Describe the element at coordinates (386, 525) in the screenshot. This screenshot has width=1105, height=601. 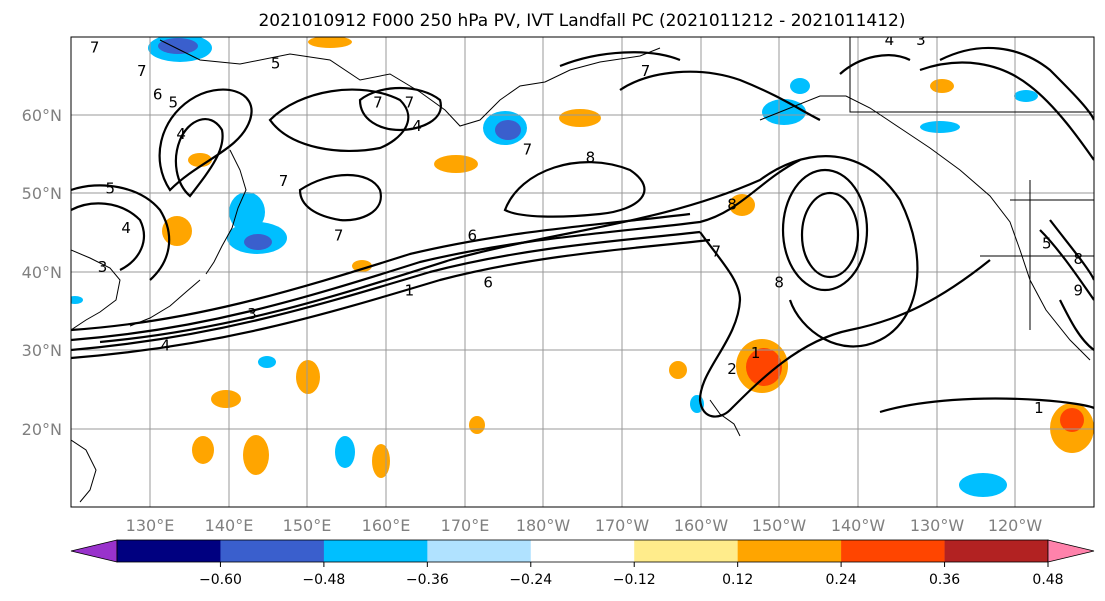
I see `x-tick-label: 160°E` at that location.